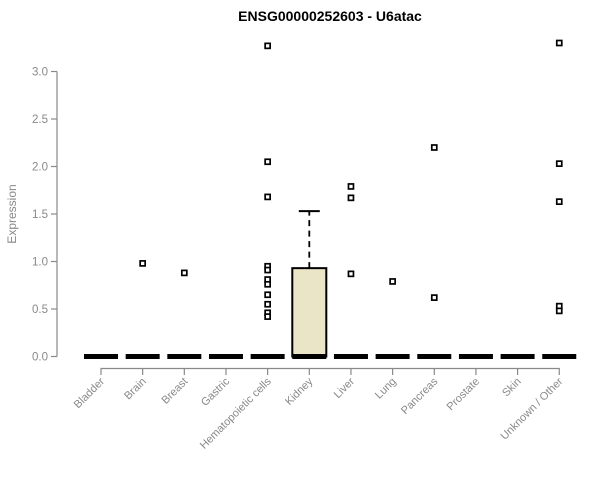 The image size is (600, 500). Describe the element at coordinates (512, 388) in the screenshot. I see `x-category-label: Skin` at that location.